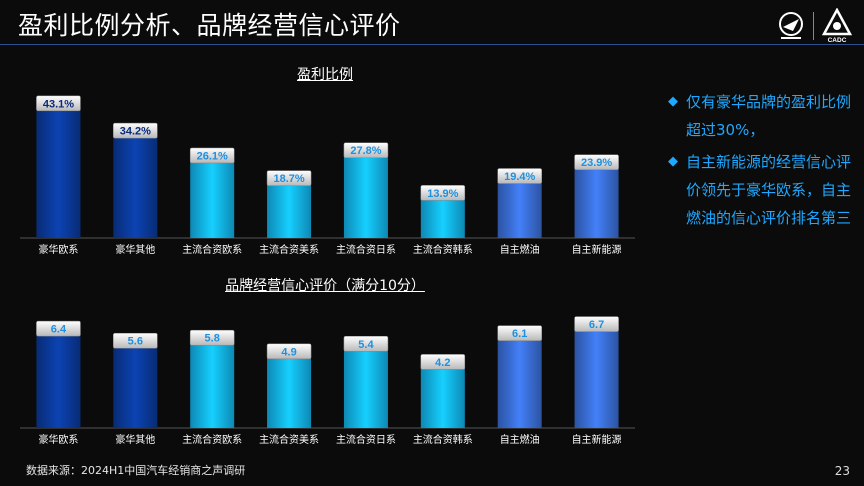  What do you see at coordinates (136, 470) in the screenshot?
I see `data-source: 数据来源：2024H1中国汽车经销商之声调研` at bounding box center [136, 470].